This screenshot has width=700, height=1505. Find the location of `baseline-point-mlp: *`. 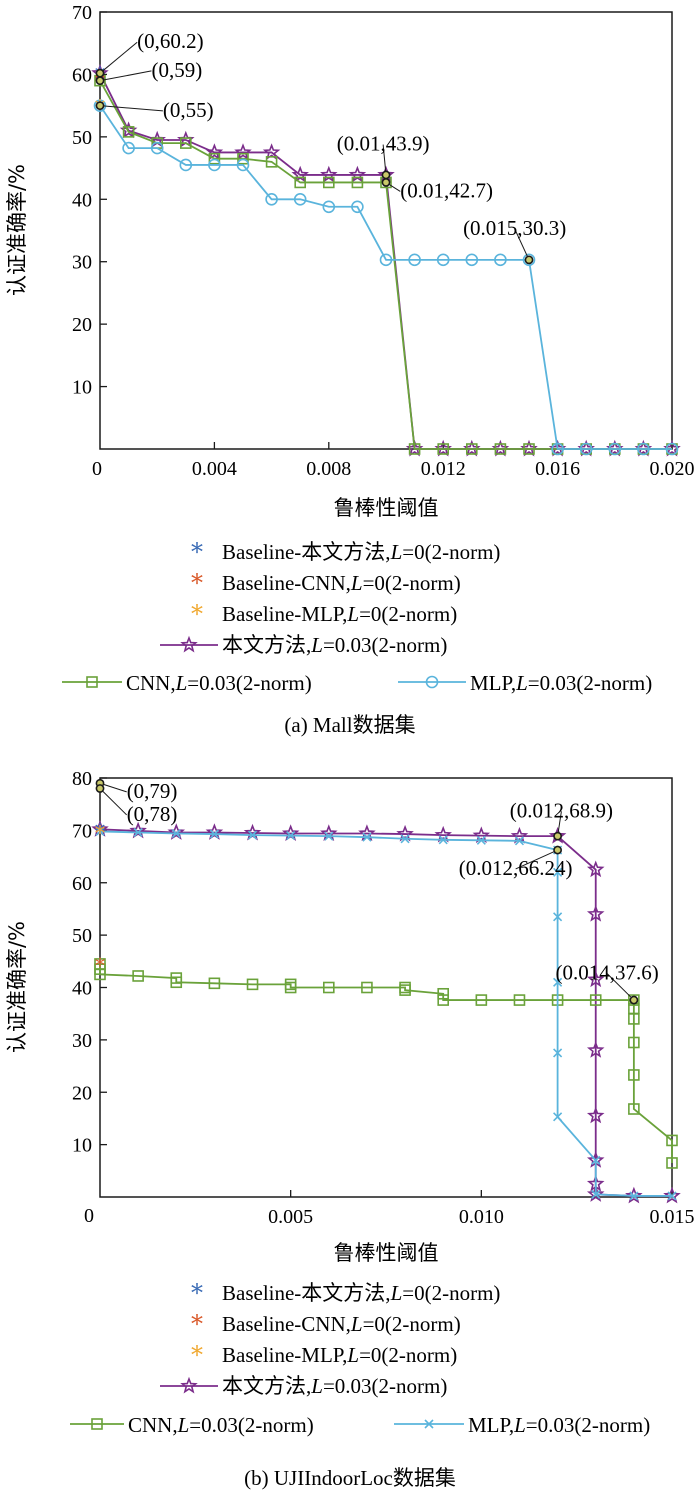

baseline-point-mlp: * is located at coordinates (100, 832).